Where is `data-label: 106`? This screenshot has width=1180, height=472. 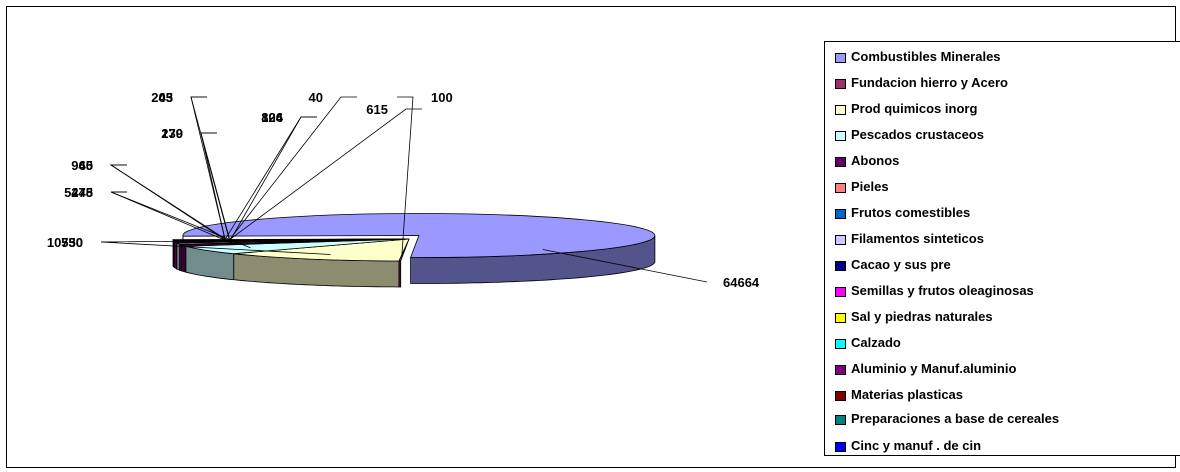 data-label: 106 is located at coordinates (272, 117).